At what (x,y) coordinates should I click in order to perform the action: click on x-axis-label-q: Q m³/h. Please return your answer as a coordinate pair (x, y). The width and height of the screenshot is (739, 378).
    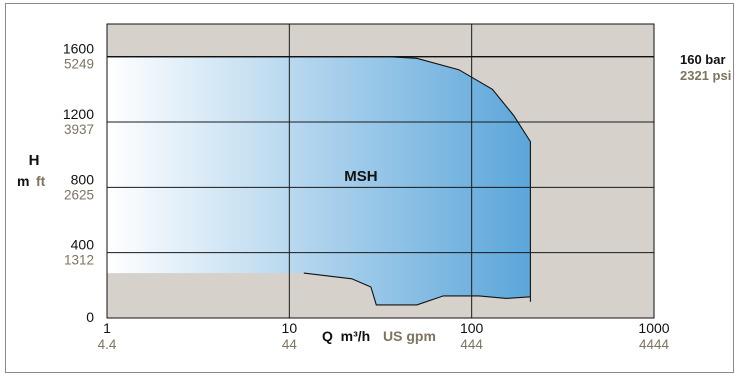
    Looking at the image, I should click on (346, 336).